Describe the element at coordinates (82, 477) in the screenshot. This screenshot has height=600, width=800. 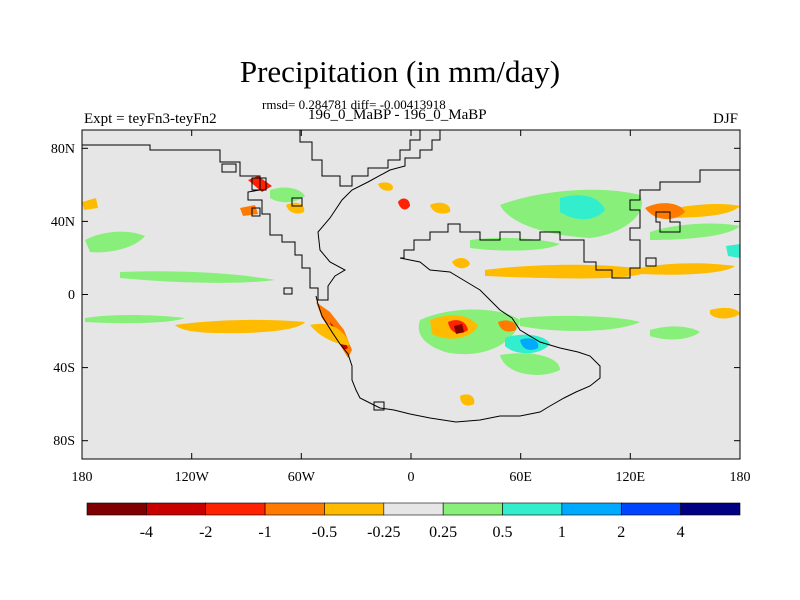
I see `lon-label-180w: 180` at that location.